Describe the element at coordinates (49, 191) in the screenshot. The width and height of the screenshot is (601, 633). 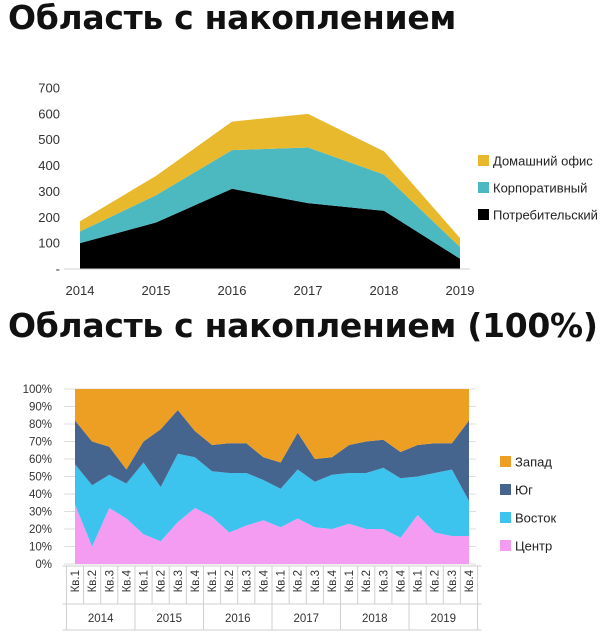
I see `chart1-y-tick-label: 300` at that location.